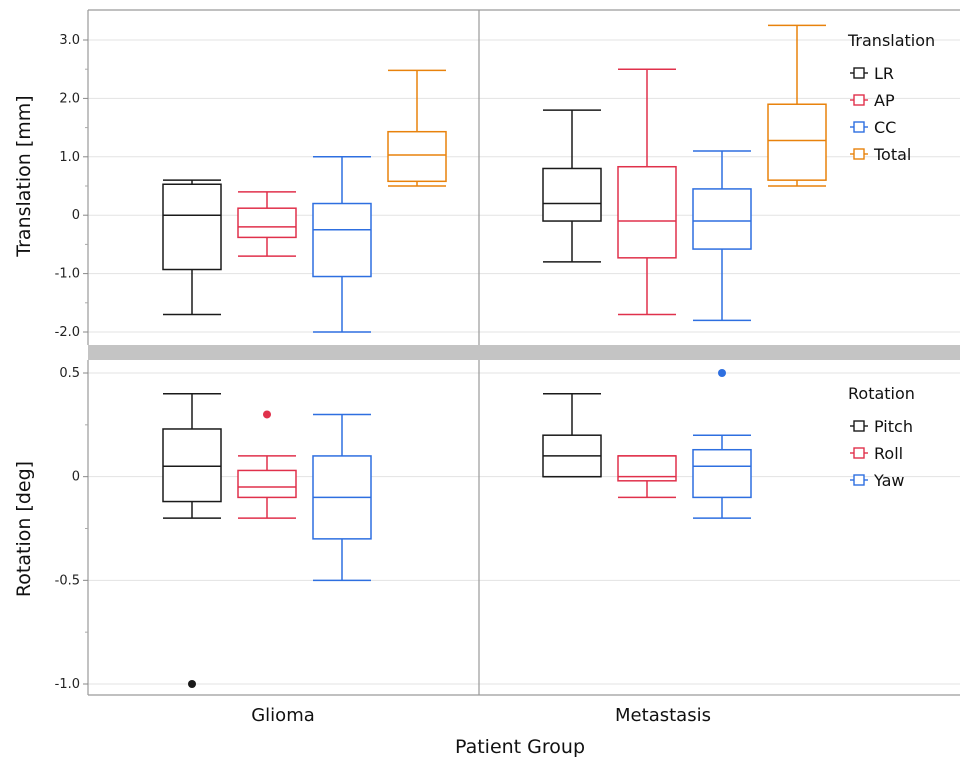  I want to click on legend-swatch-ap, so click(859, 100).